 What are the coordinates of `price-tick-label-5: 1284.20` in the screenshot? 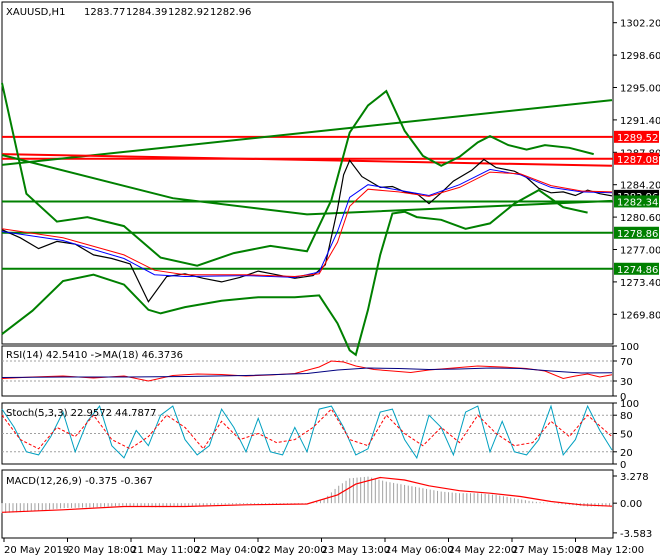 It's located at (640, 186).